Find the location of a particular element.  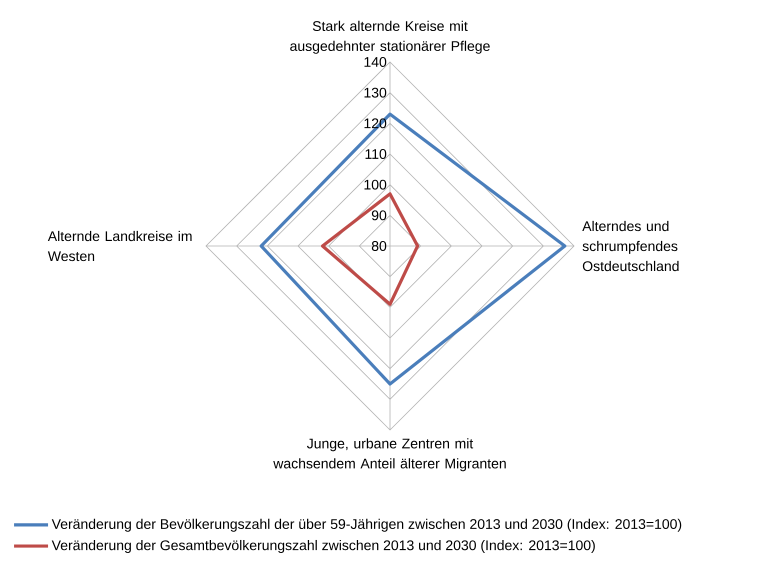

legend-label: Veränderung der Bevölkerungszahl der über 59-Jährigen zwischen 2013 und 2030 (Index: 2013=100) is located at coordinates (367, 525).